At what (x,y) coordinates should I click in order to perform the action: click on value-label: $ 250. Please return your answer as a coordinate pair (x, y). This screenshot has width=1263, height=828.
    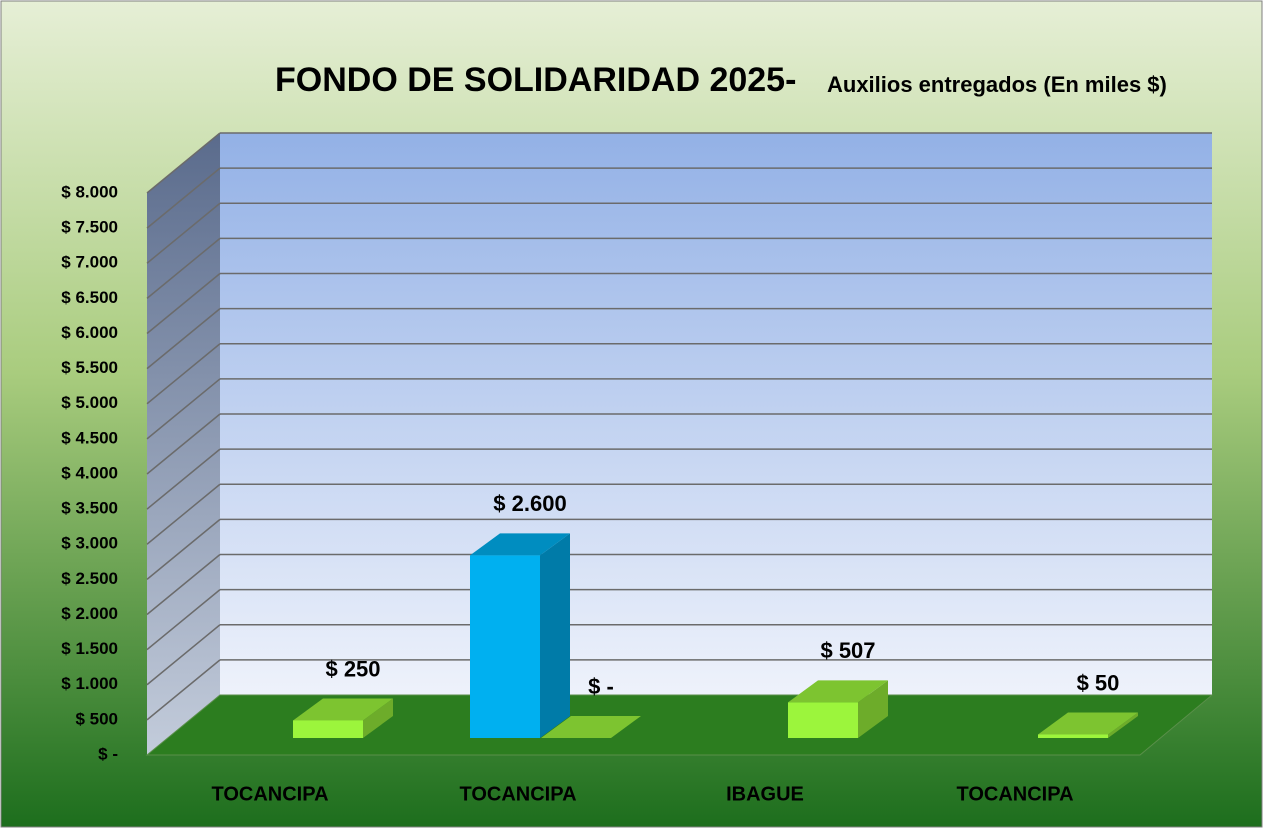
    Looking at the image, I should click on (352, 668).